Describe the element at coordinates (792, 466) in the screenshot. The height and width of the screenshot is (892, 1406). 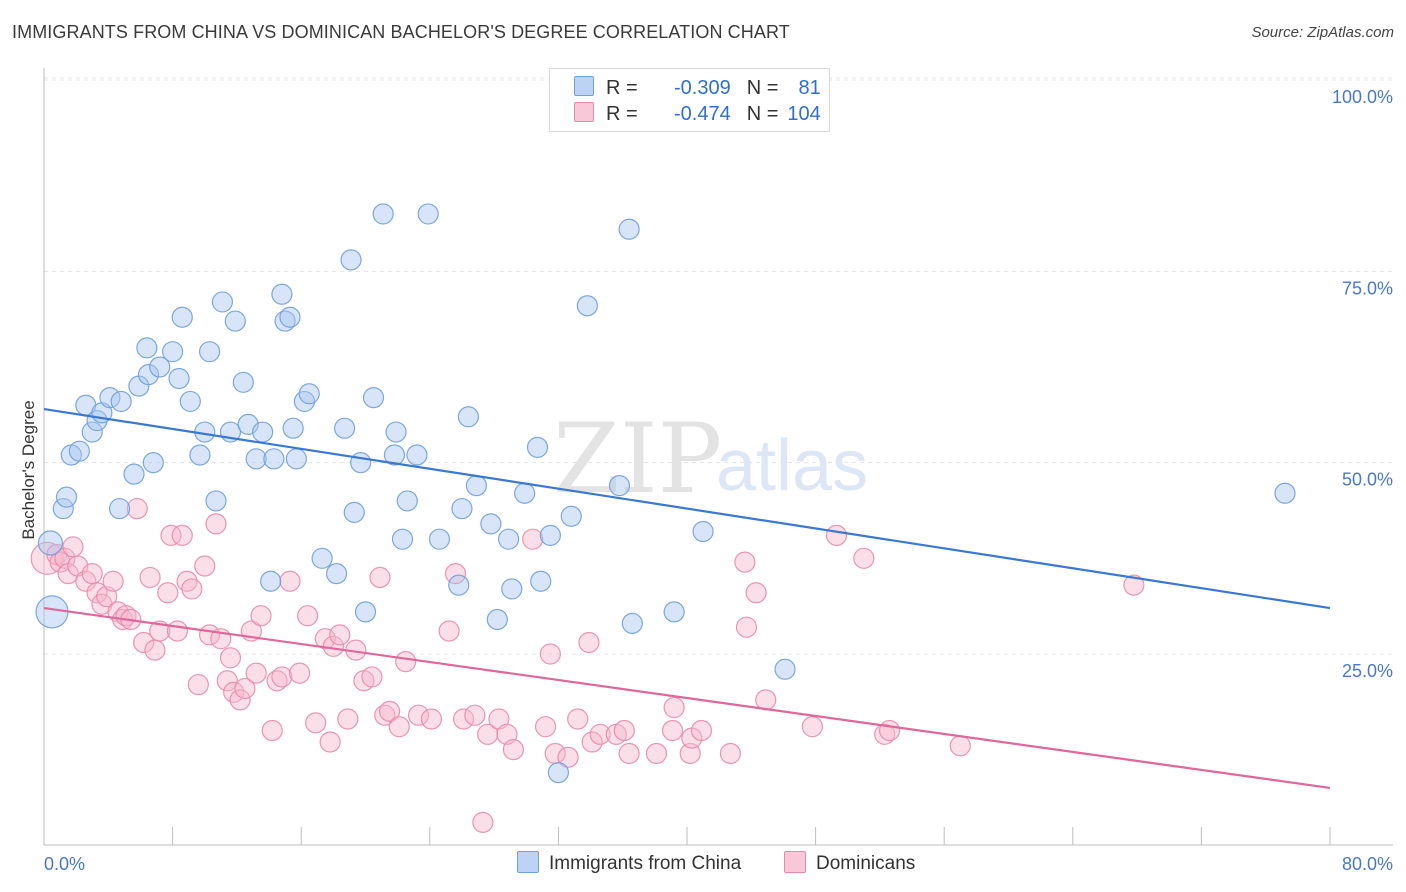
I see `watermark-atlas: atlas` at that location.